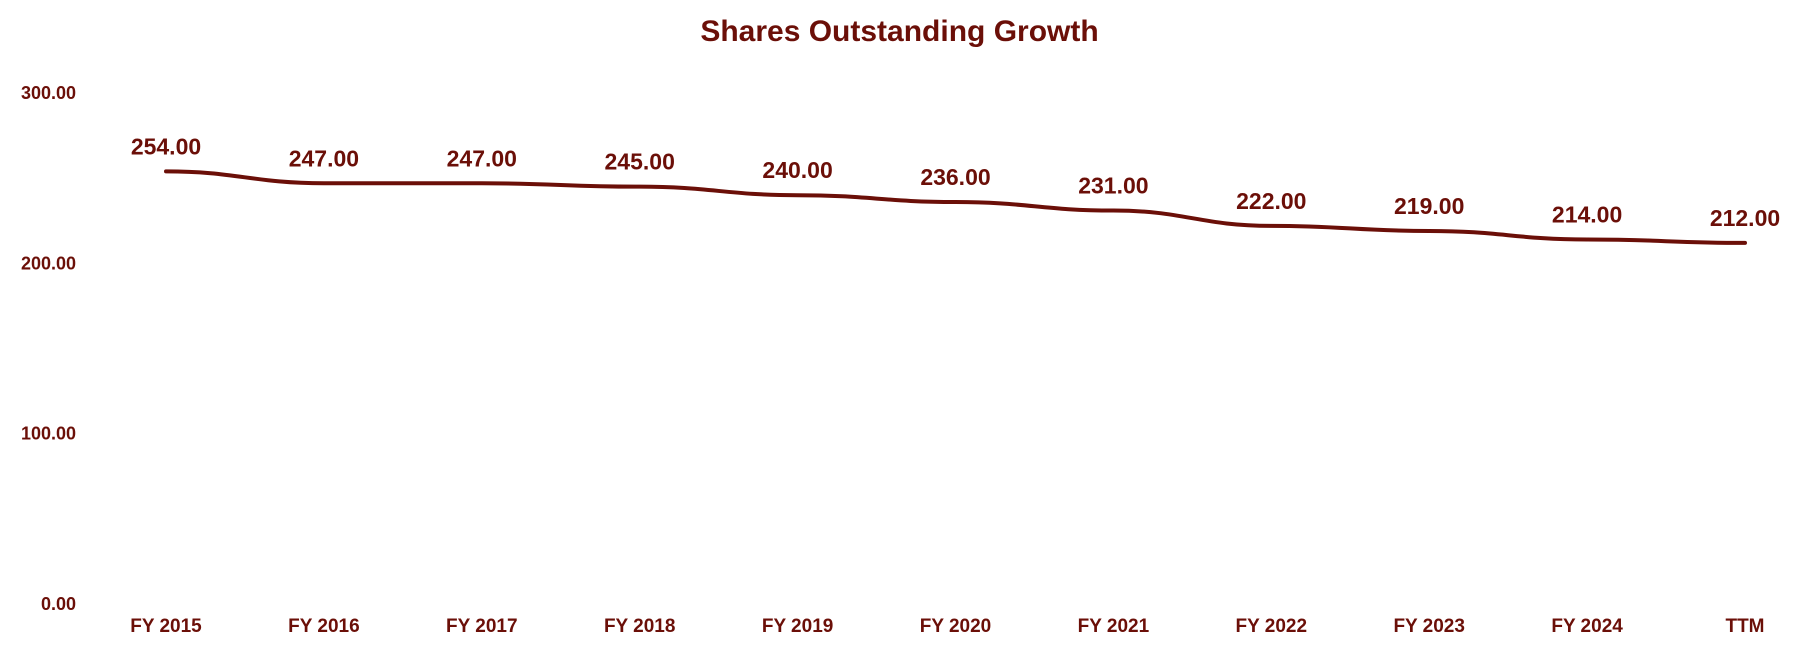 The height and width of the screenshot is (648, 1799). I want to click on y-tick-label: 300.00, so click(48, 93).